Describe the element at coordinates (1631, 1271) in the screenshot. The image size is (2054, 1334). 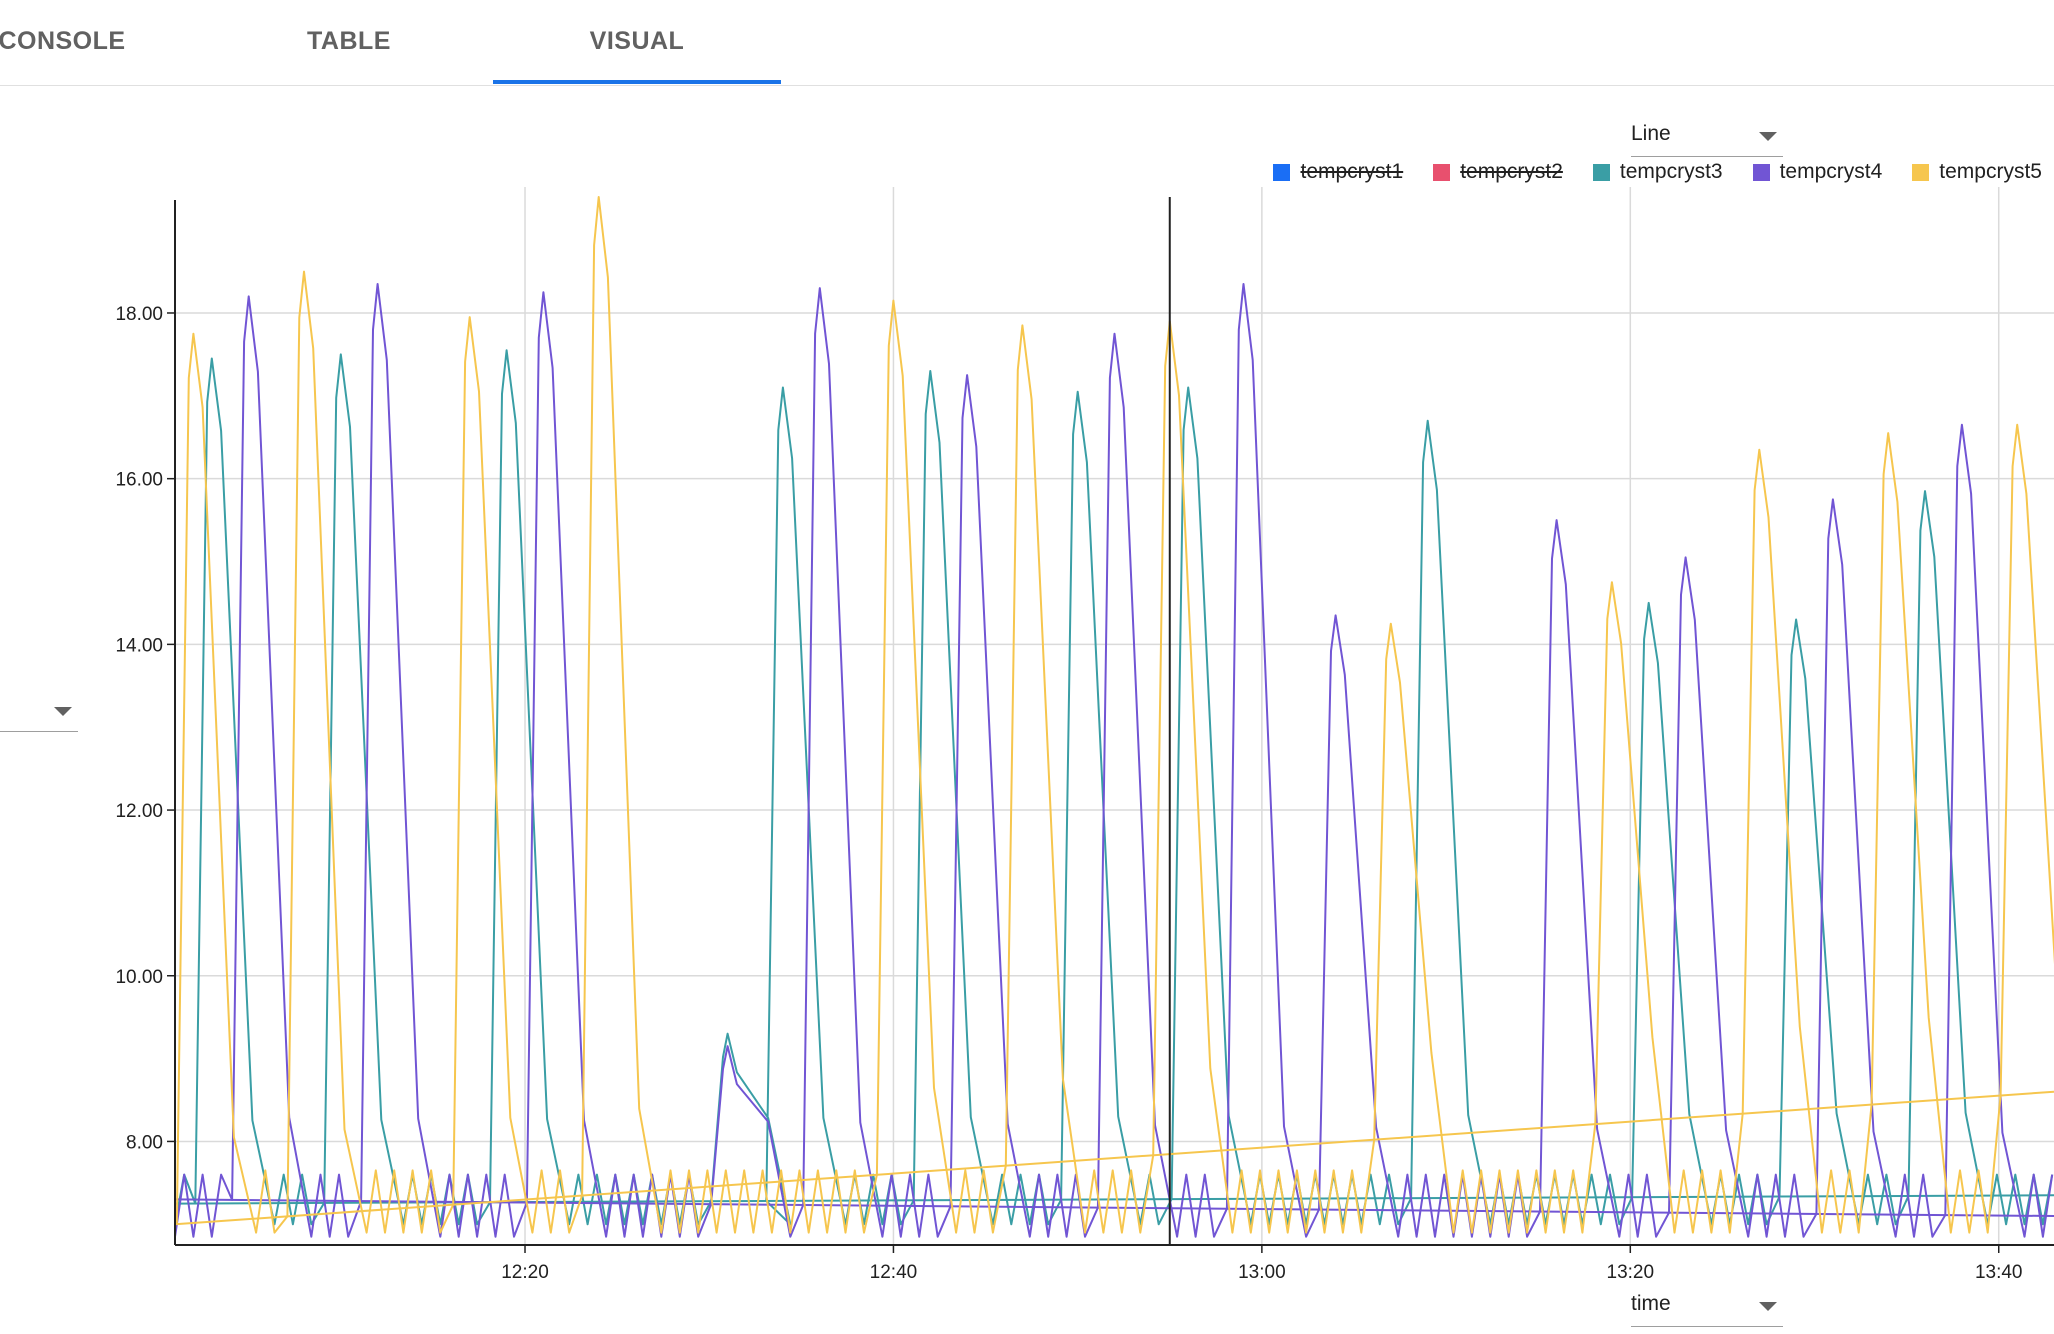
I see `x-tick-label: 13:20` at that location.